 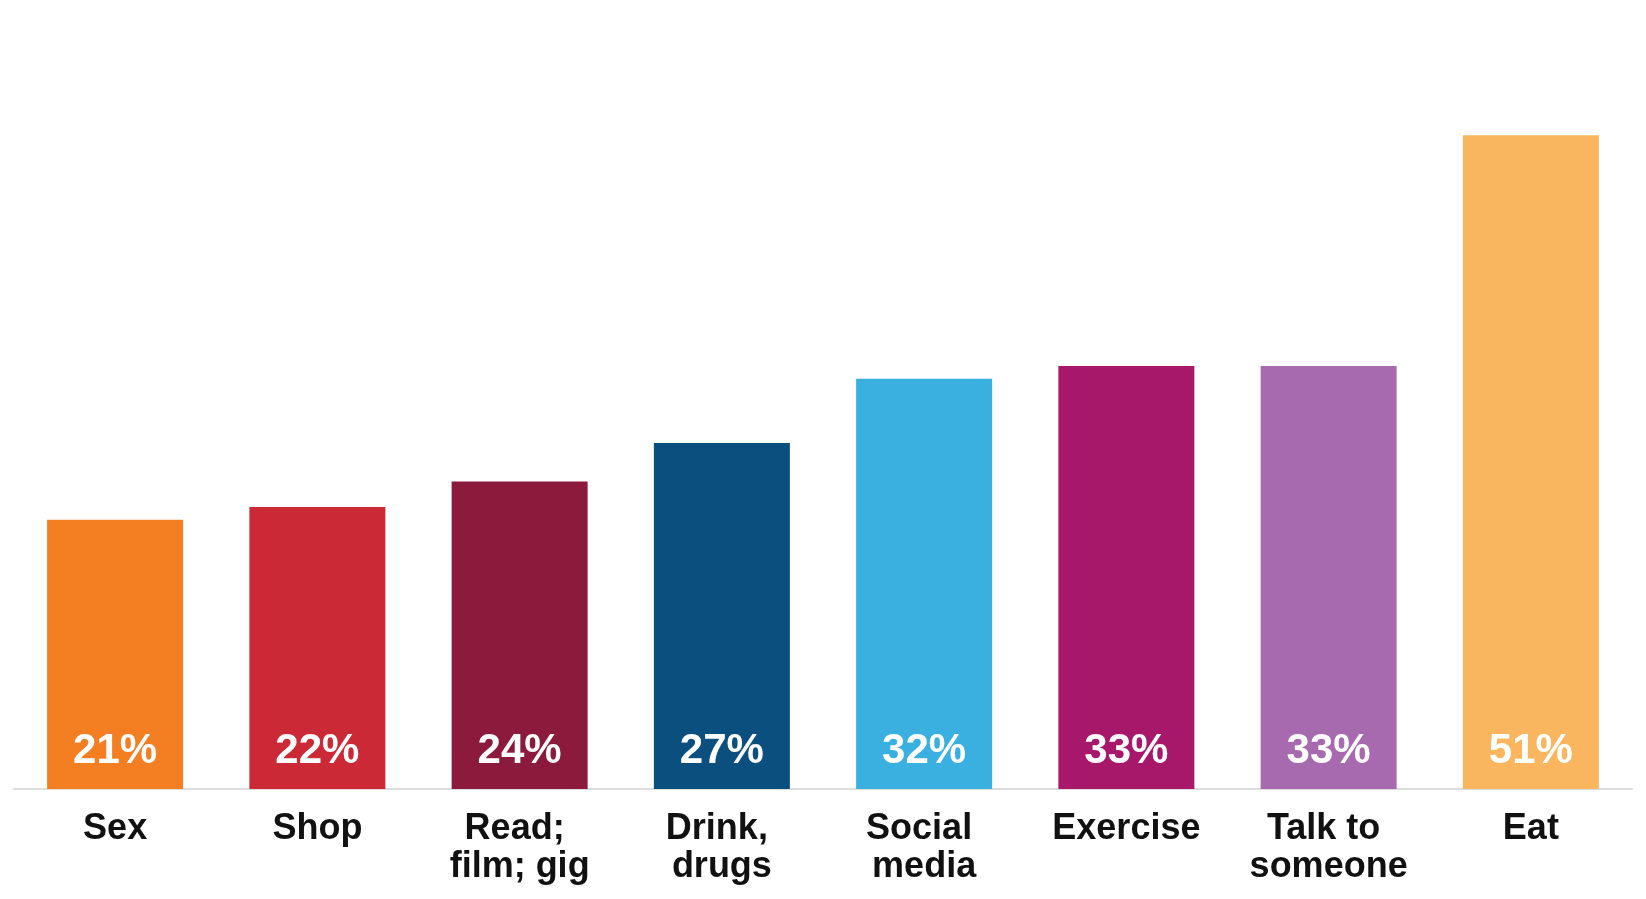 What do you see at coordinates (1126, 826) in the screenshot?
I see `x-tick-label: Exercise` at bounding box center [1126, 826].